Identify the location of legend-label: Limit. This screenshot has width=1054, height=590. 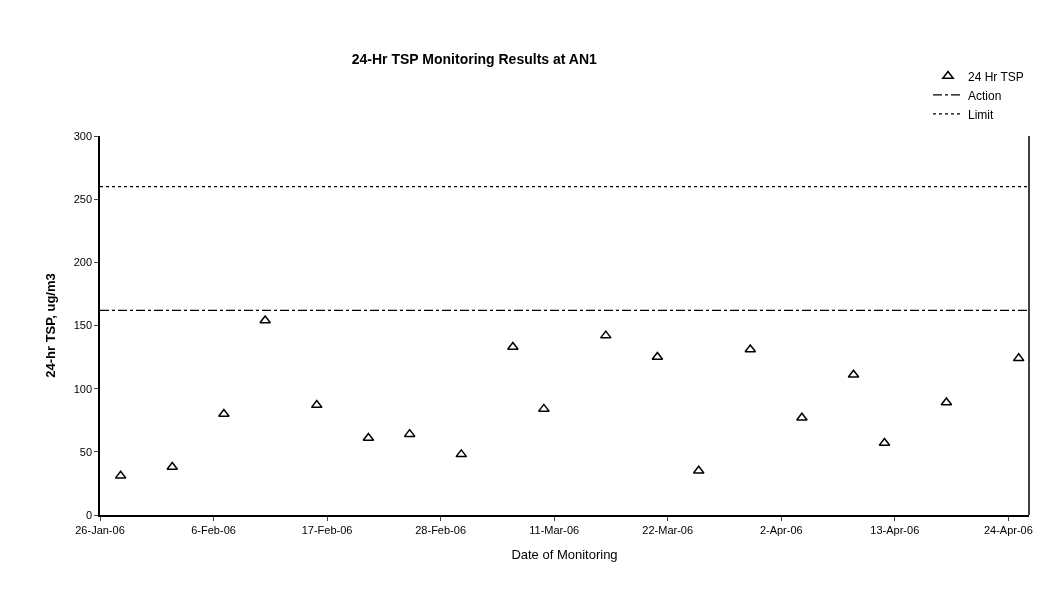
(981, 114).